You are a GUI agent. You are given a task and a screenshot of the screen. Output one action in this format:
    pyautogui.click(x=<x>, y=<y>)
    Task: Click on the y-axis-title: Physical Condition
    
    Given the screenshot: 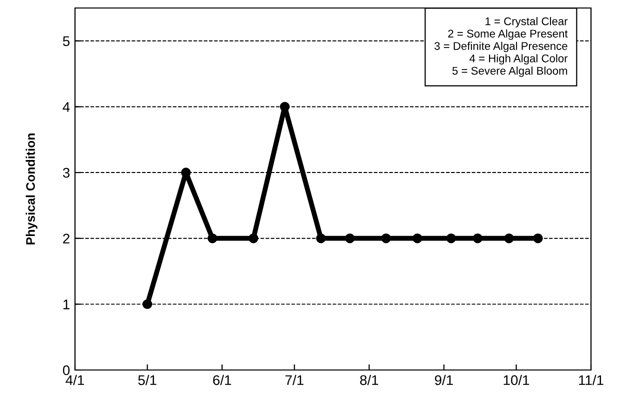 What is the action you would take?
    pyautogui.click(x=32, y=189)
    